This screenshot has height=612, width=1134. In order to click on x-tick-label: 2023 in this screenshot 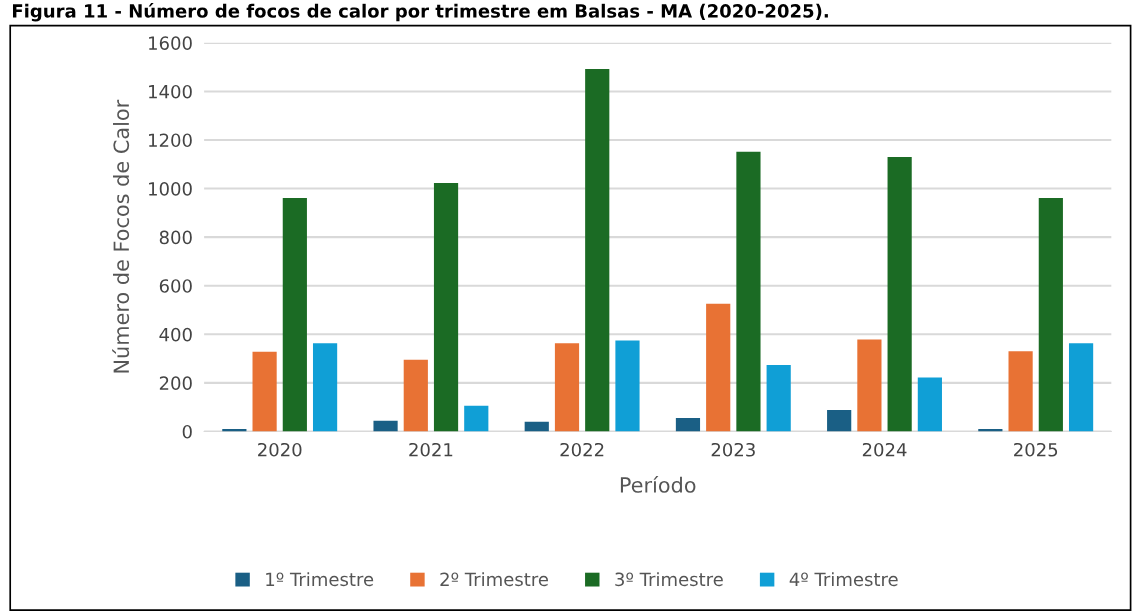, I will do `click(733, 449)`.